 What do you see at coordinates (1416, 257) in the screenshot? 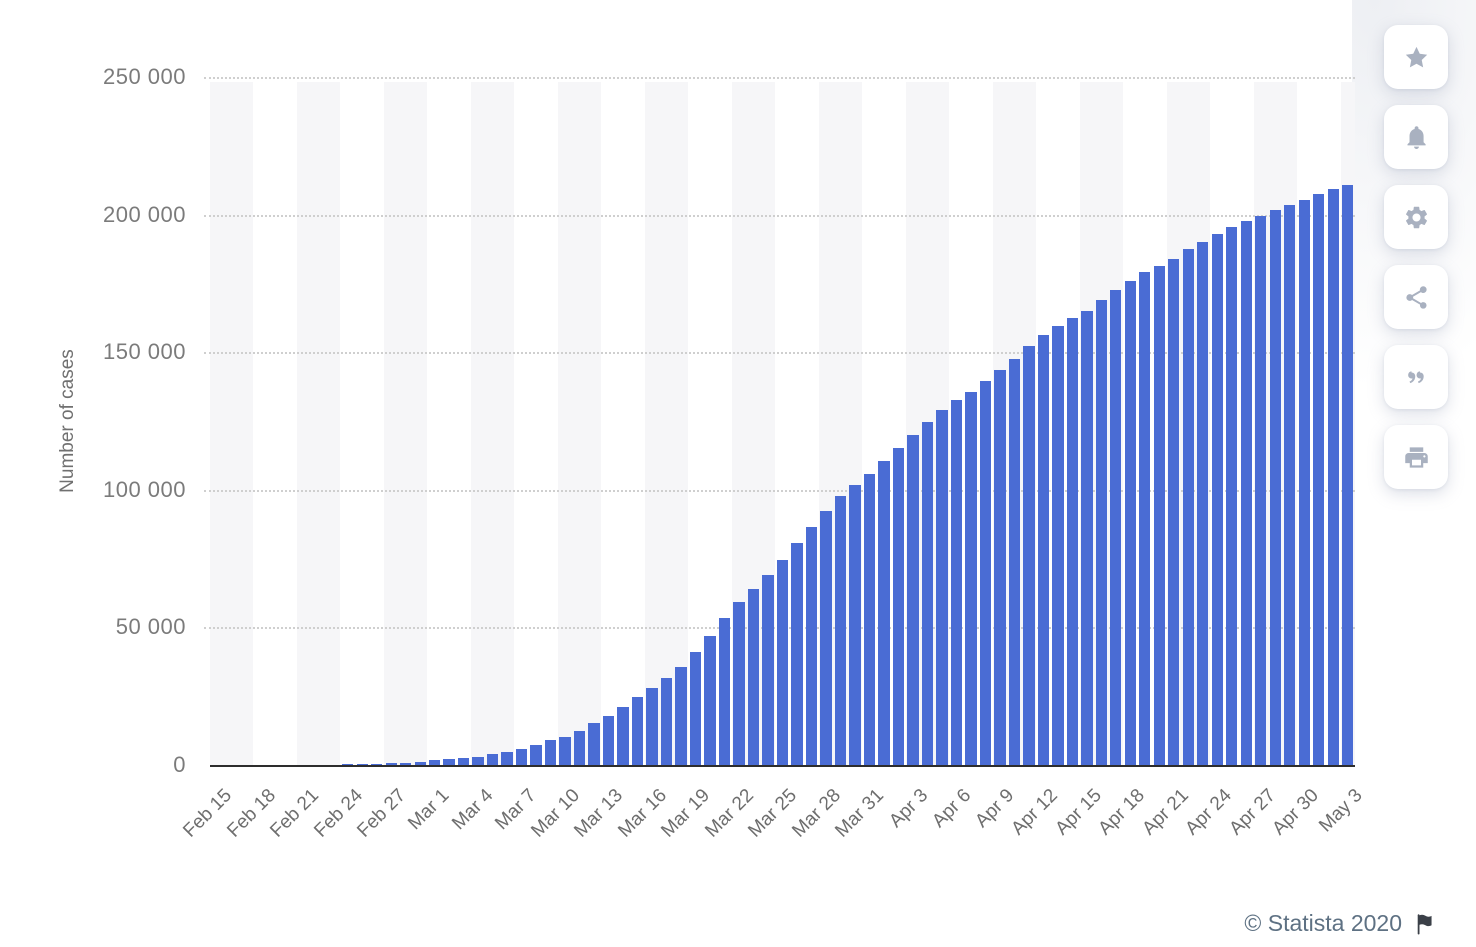
I see `action-sidebar` at bounding box center [1416, 257].